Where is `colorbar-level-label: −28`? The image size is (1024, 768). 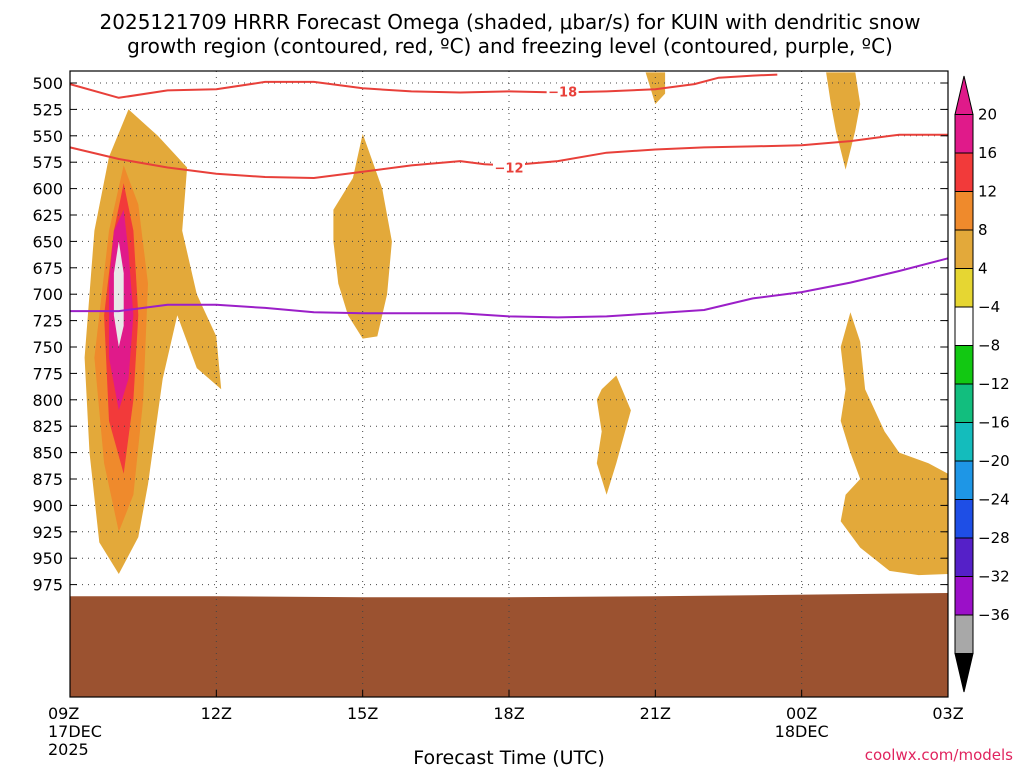 colorbar-level-label: −28 is located at coordinates (994, 538).